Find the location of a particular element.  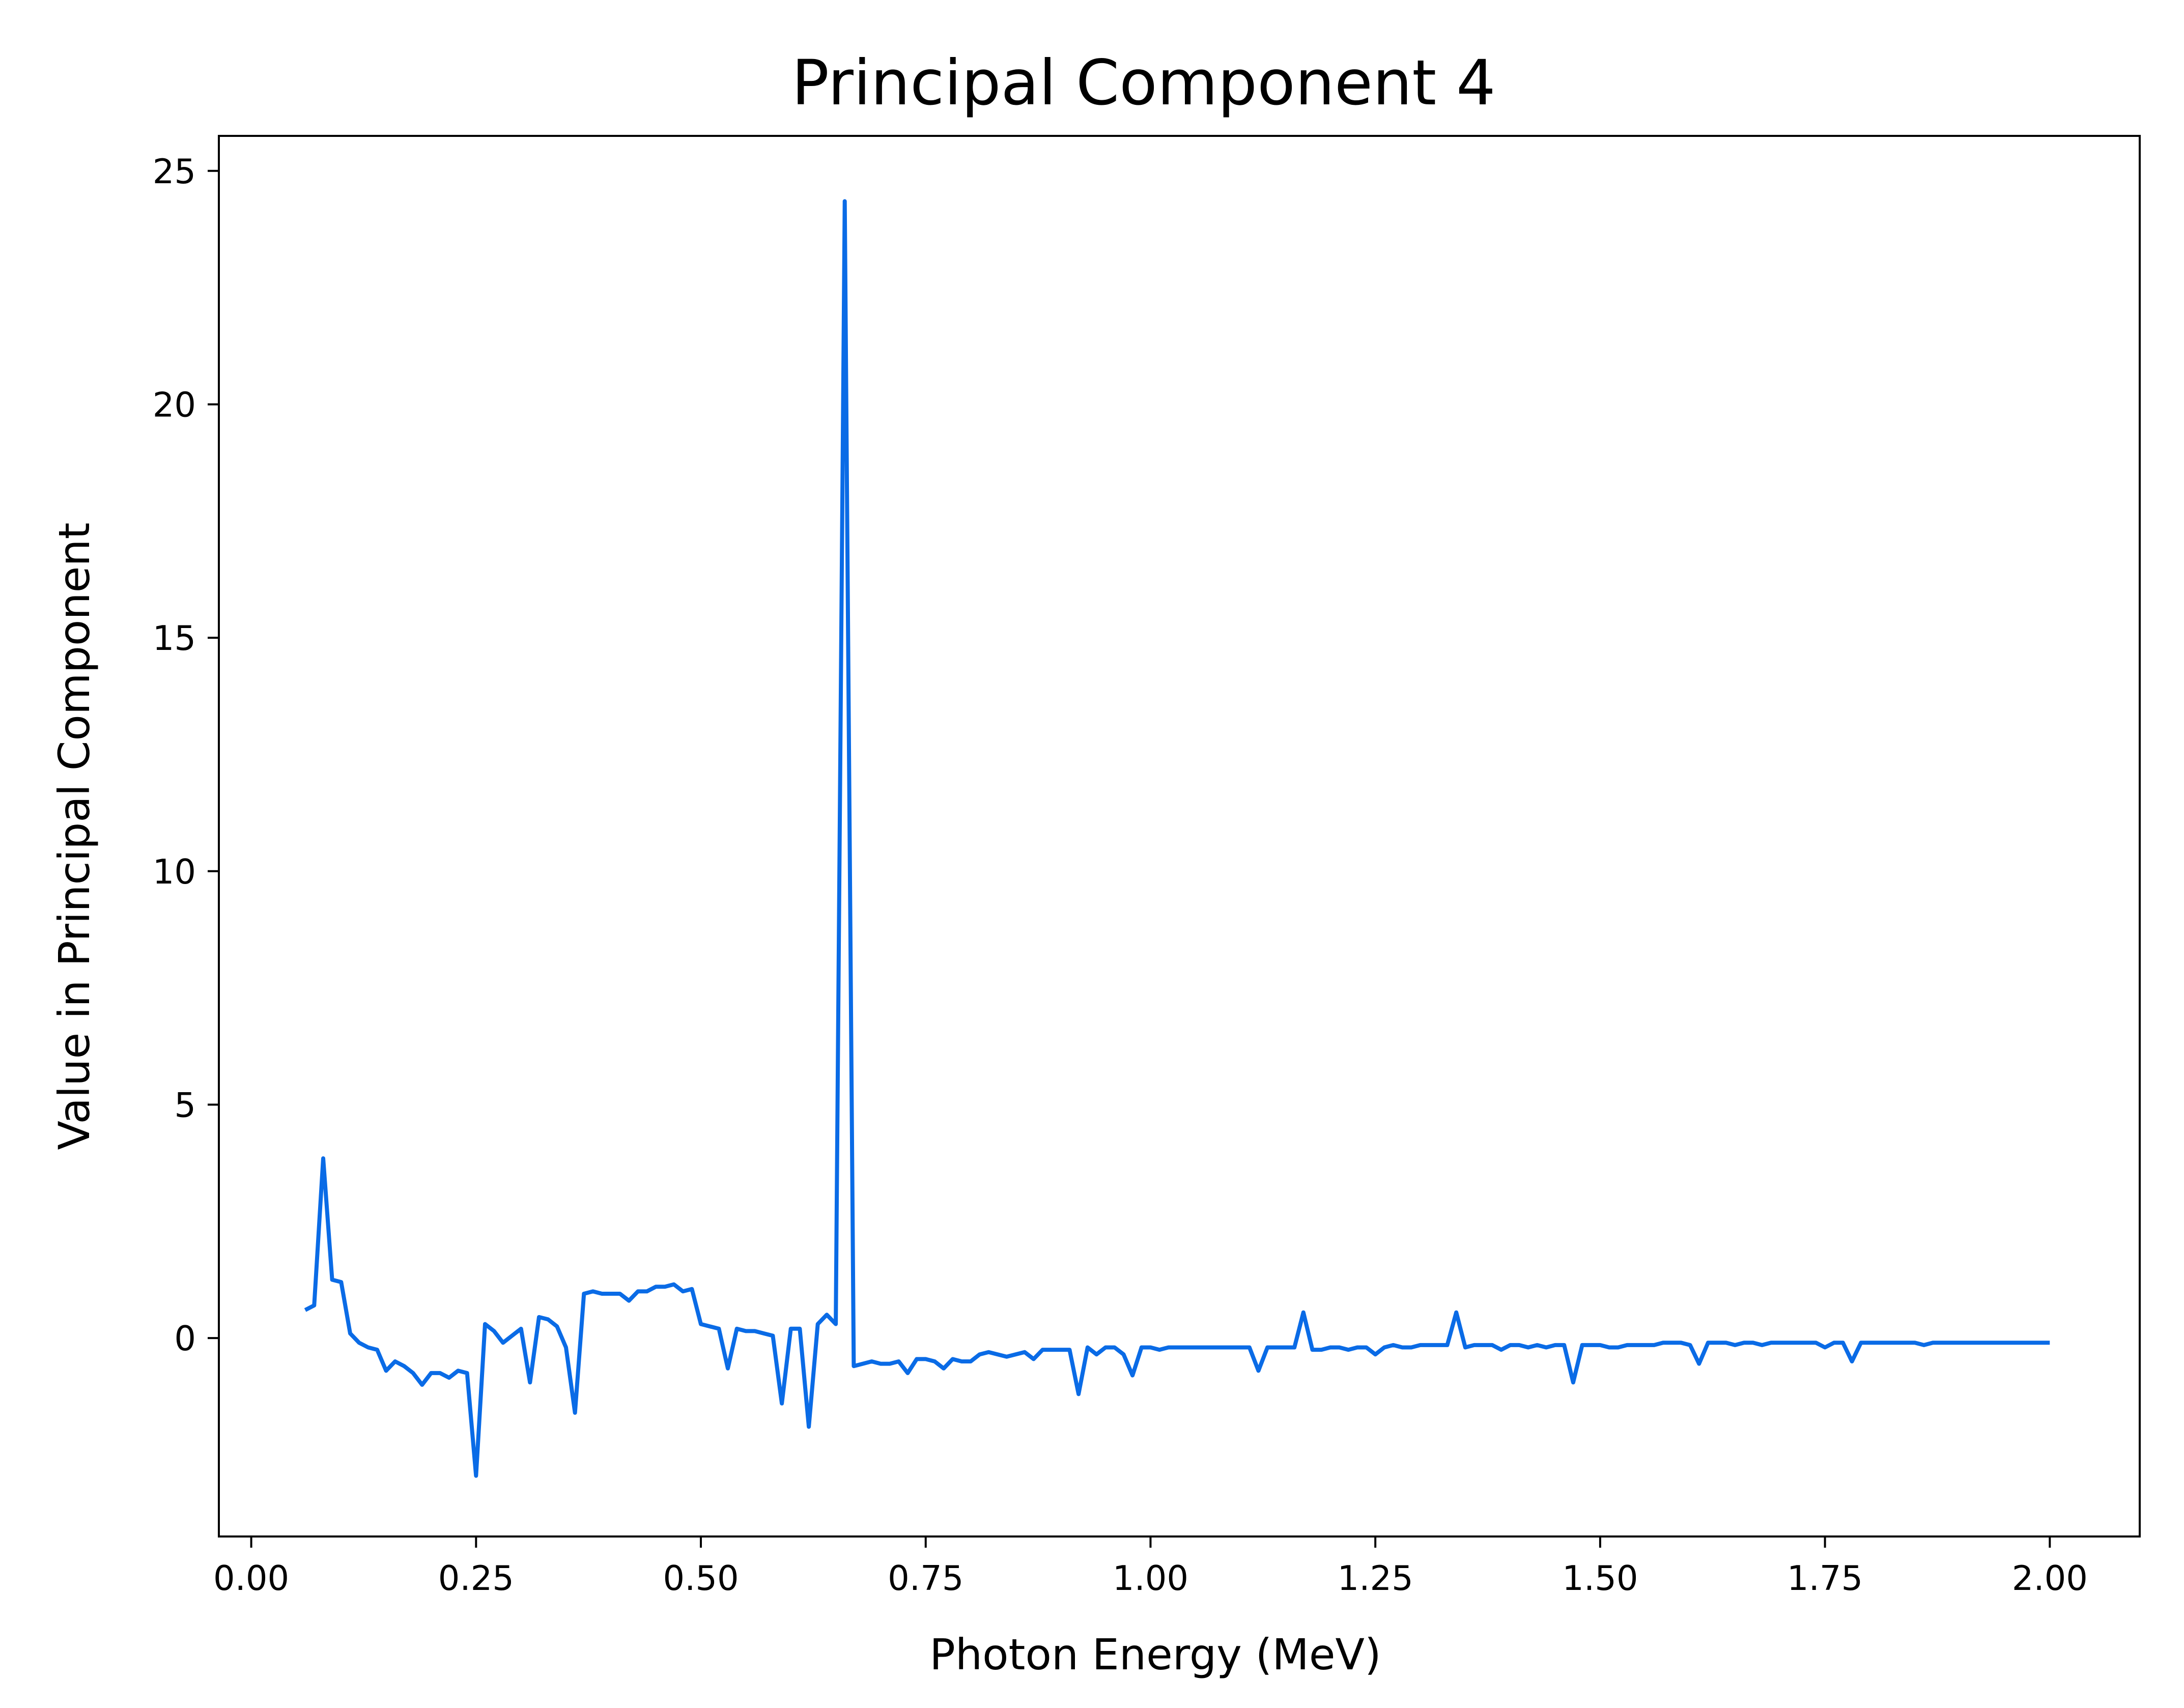

y-tick-label: 5 is located at coordinates (185, 1105).